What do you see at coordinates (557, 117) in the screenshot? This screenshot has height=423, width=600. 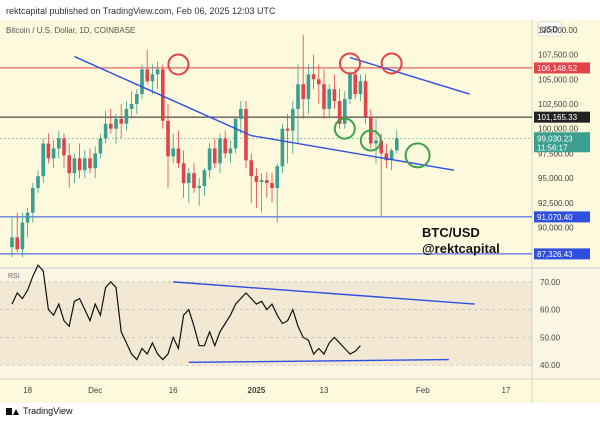 I see `level-value-mid: 101,165.33` at bounding box center [557, 117].